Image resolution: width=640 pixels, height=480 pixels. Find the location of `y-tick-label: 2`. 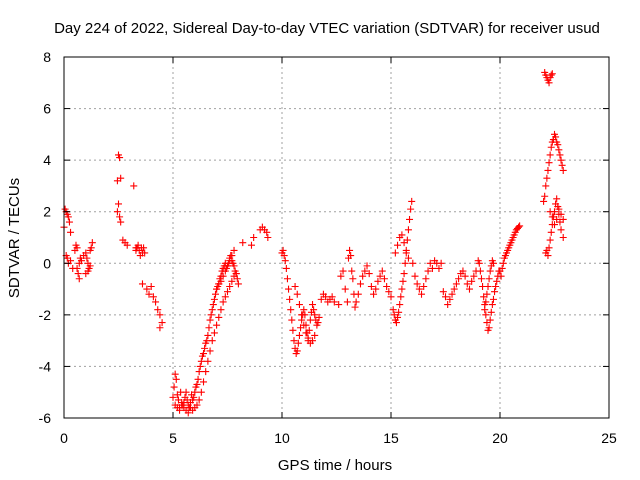

y-tick-label: 2 is located at coordinates (47, 212).